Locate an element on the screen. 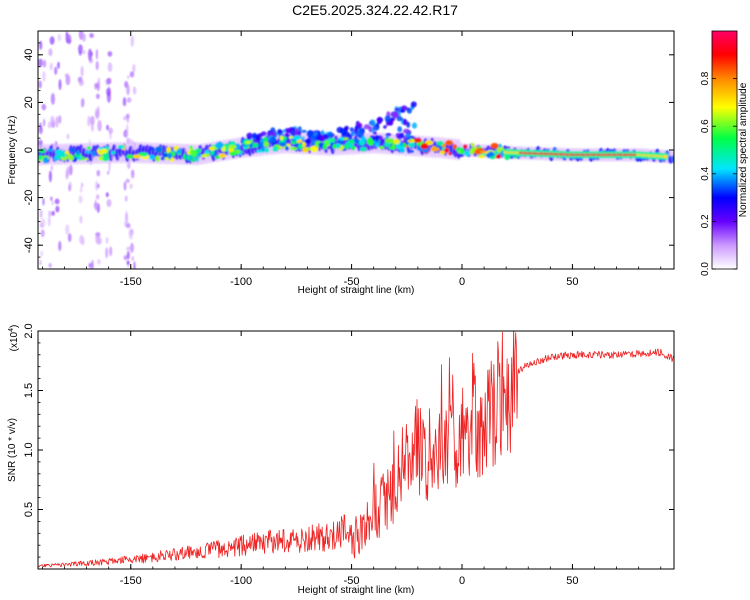 The image size is (750, 600). spectrogram-x-tick-label: -50 is located at coordinates (352, 282).